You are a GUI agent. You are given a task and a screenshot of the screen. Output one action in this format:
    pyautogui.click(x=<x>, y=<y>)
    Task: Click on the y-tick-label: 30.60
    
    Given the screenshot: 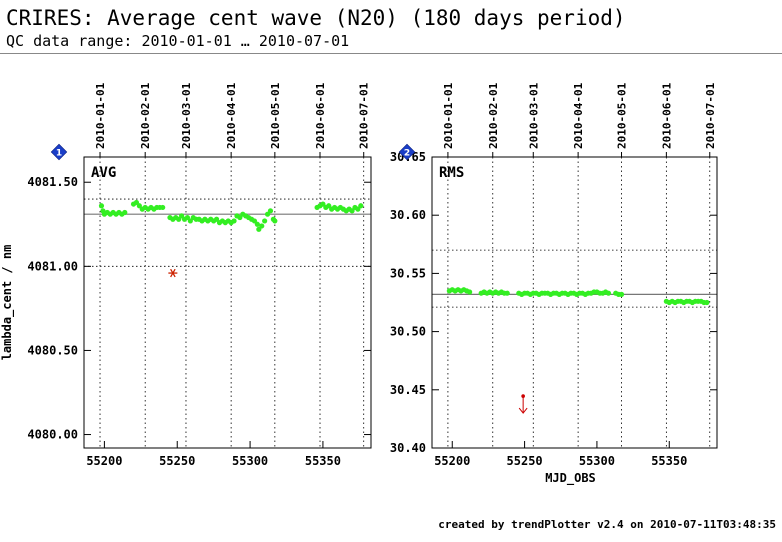 What is the action you would take?
    pyautogui.click(x=408, y=215)
    